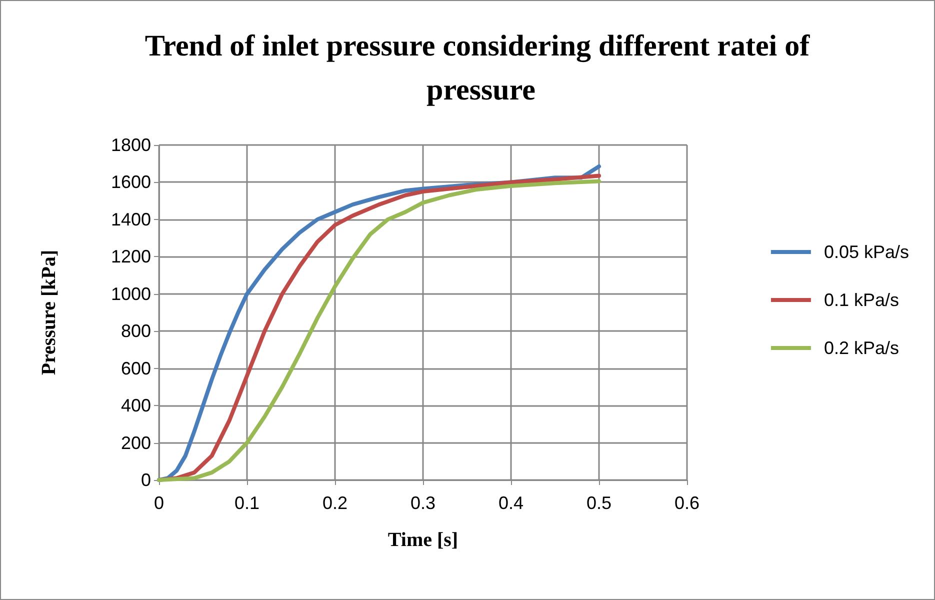 This screenshot has height=600, width=935. Describe the element at coordinates (135, 442) in the screenshot. I see `y-tick-label: 200` at that location.